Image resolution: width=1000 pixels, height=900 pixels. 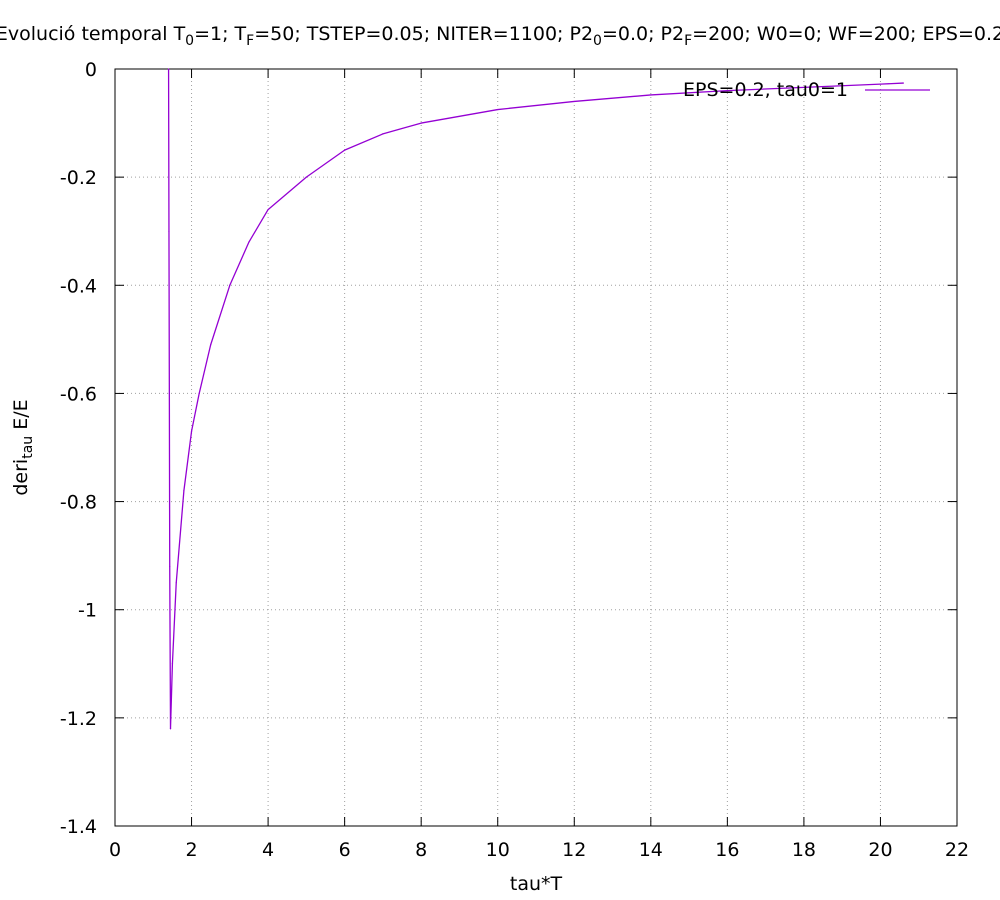 What do you see at coordinates (191, 850) in the screenshot?
I see `x-tick-label: 2` at bounding box center [191, 850].